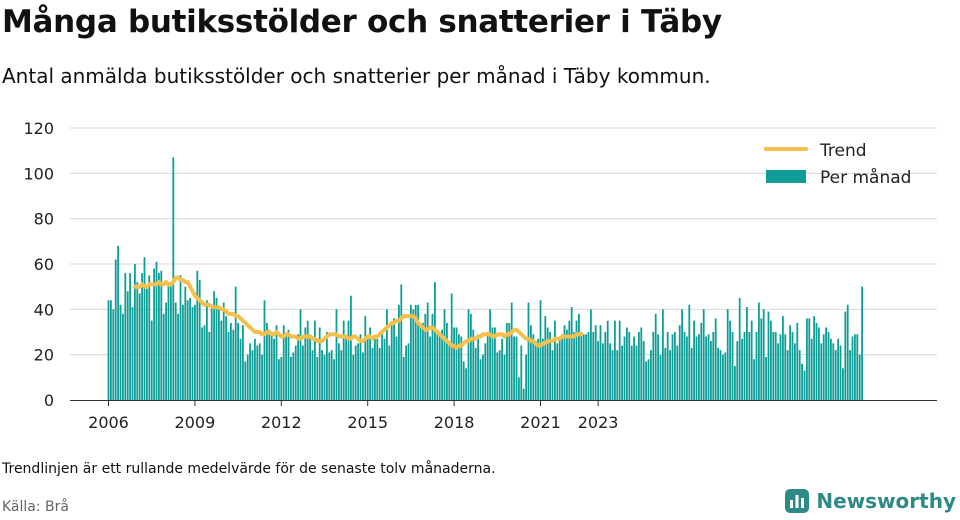 Image resolution: width=960 pixels, height=520 pixels. I want to click on y-tick-label: 60, so click(44, 264).